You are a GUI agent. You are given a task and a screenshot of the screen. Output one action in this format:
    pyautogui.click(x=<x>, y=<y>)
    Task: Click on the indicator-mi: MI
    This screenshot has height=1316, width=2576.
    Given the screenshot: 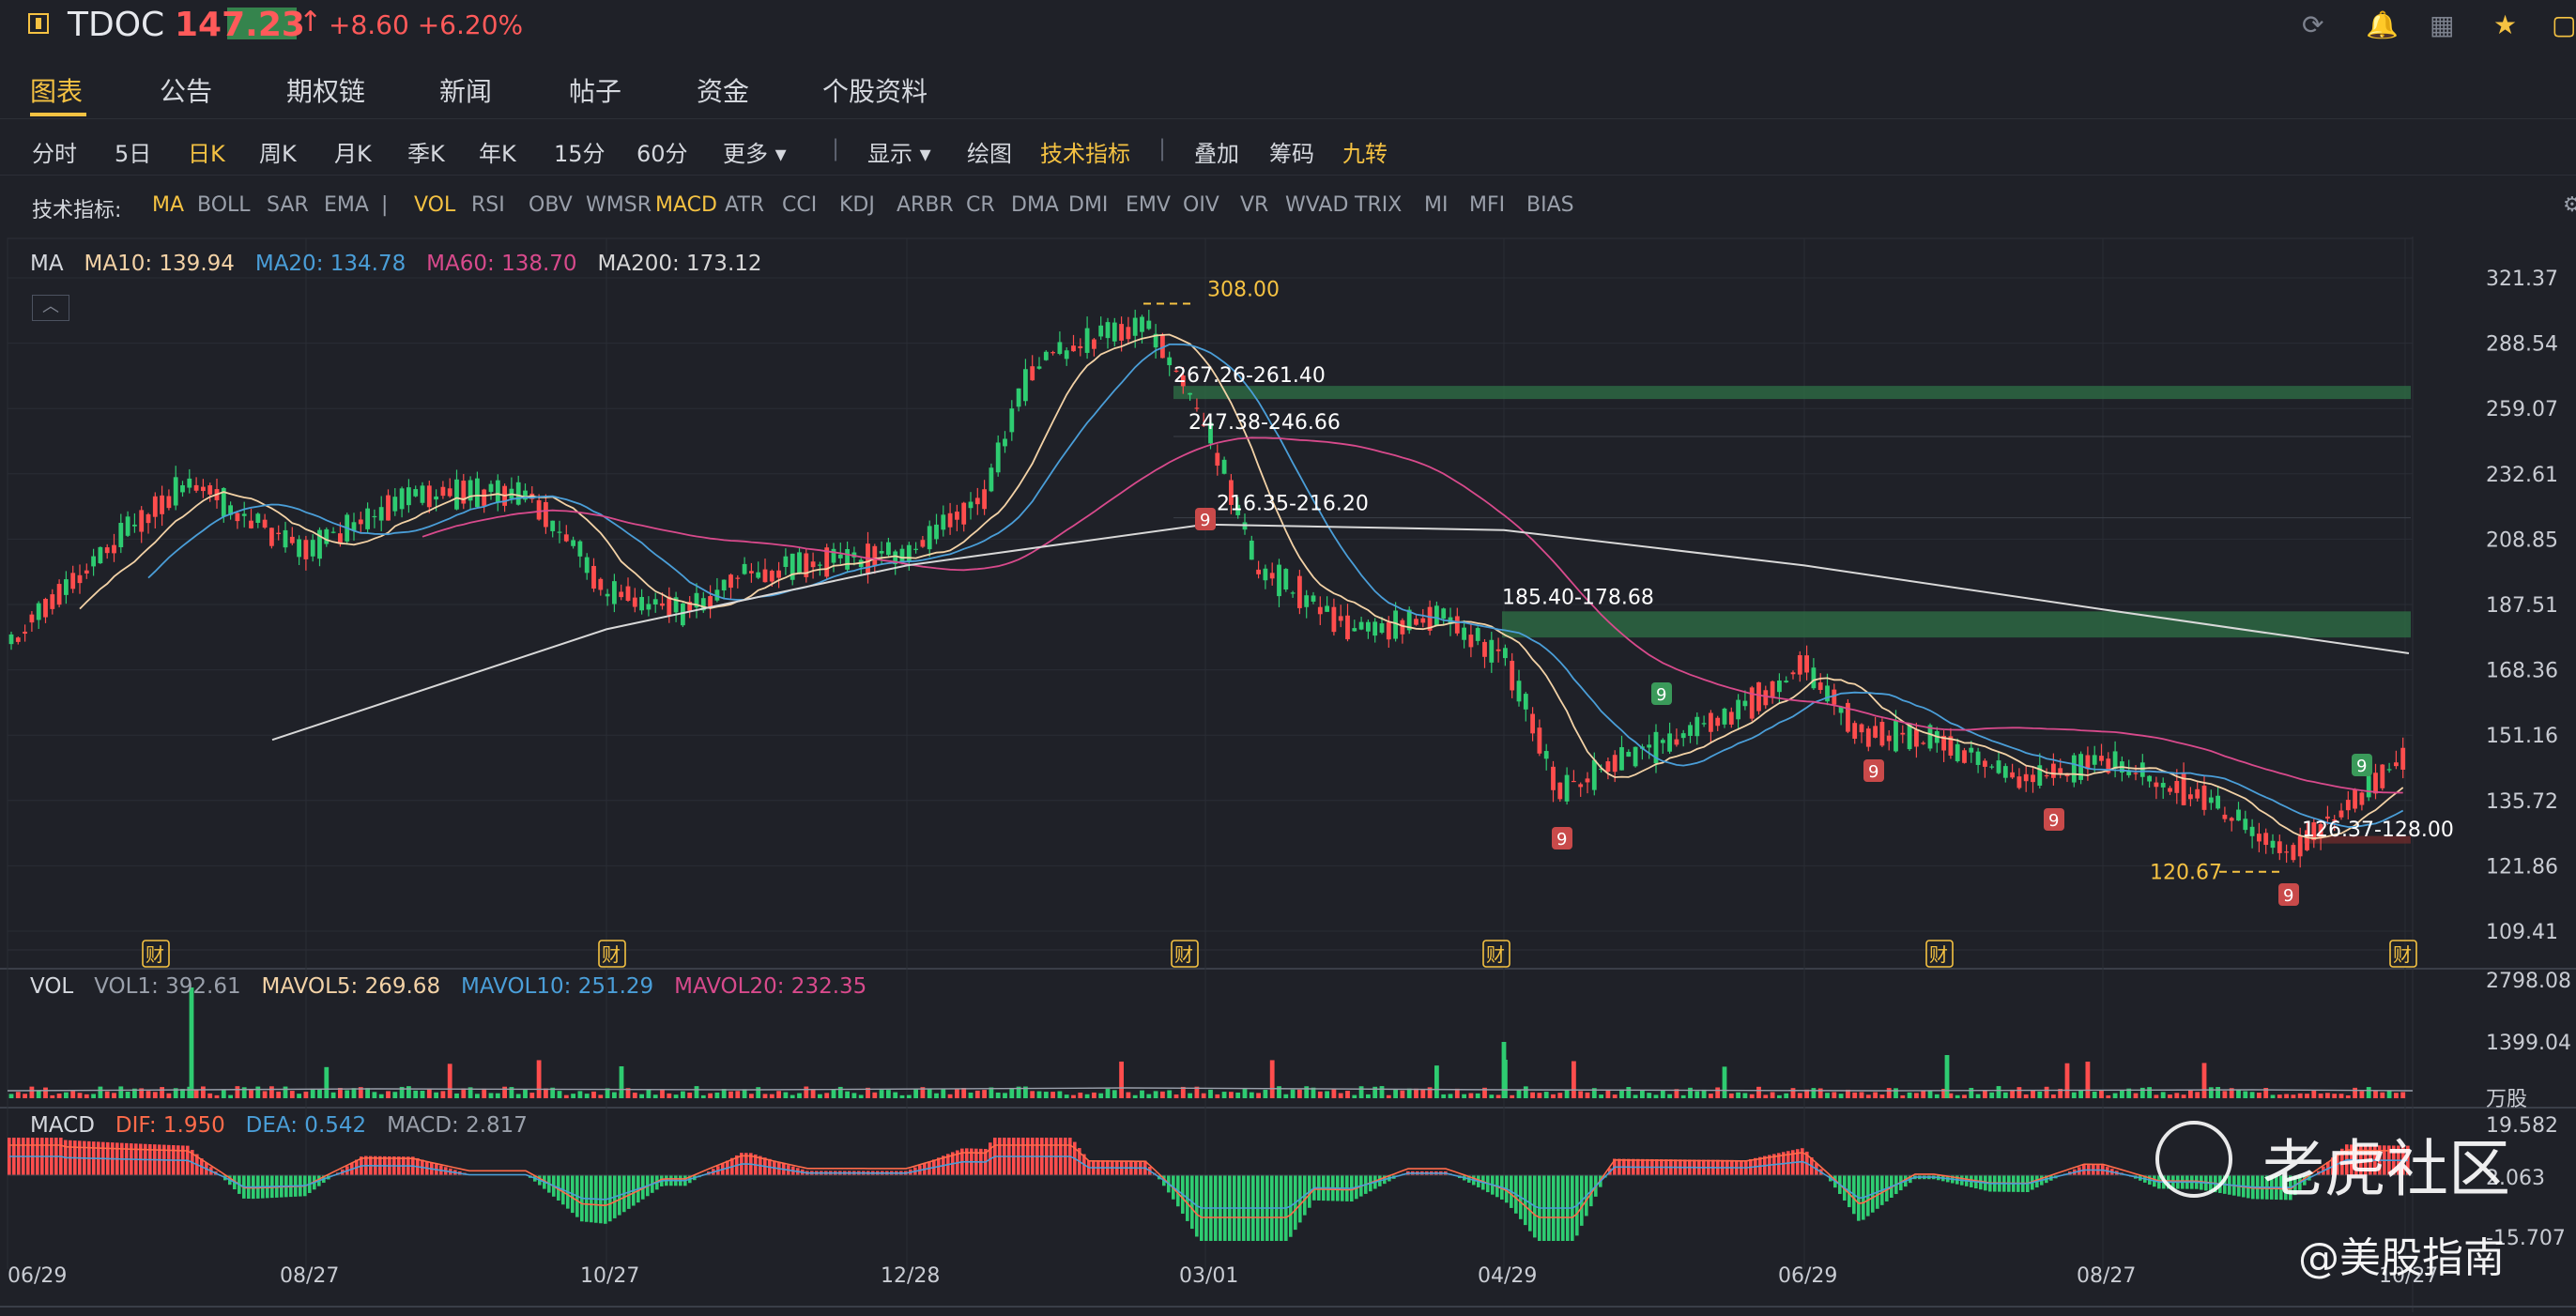 What is the action you would take?
    pyautogui.click(x=1436, y=205)
    